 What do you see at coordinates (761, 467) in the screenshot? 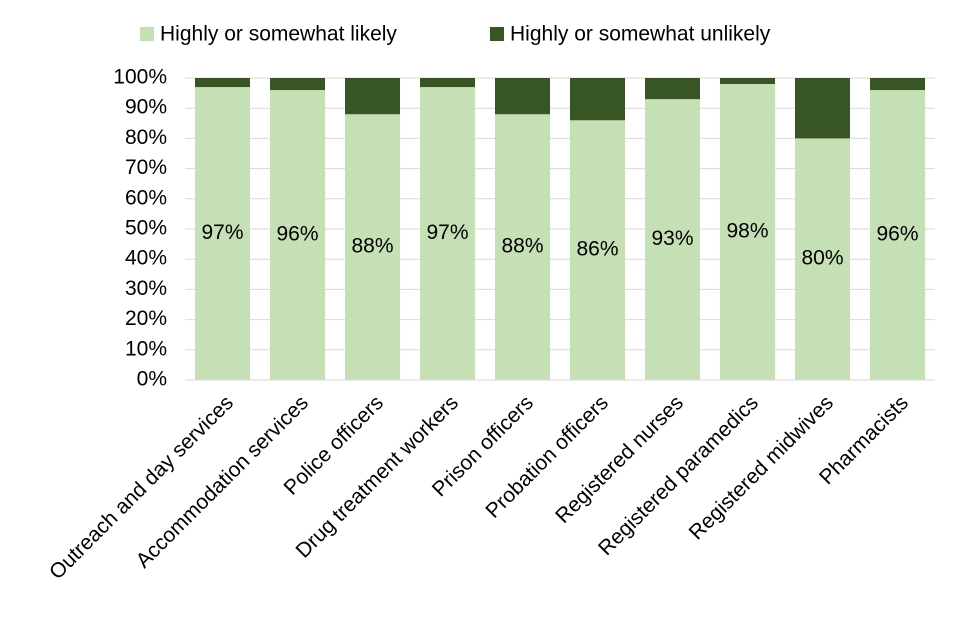
I see `x-tick-label: Registered midwives` at bounding box center [761, 467].